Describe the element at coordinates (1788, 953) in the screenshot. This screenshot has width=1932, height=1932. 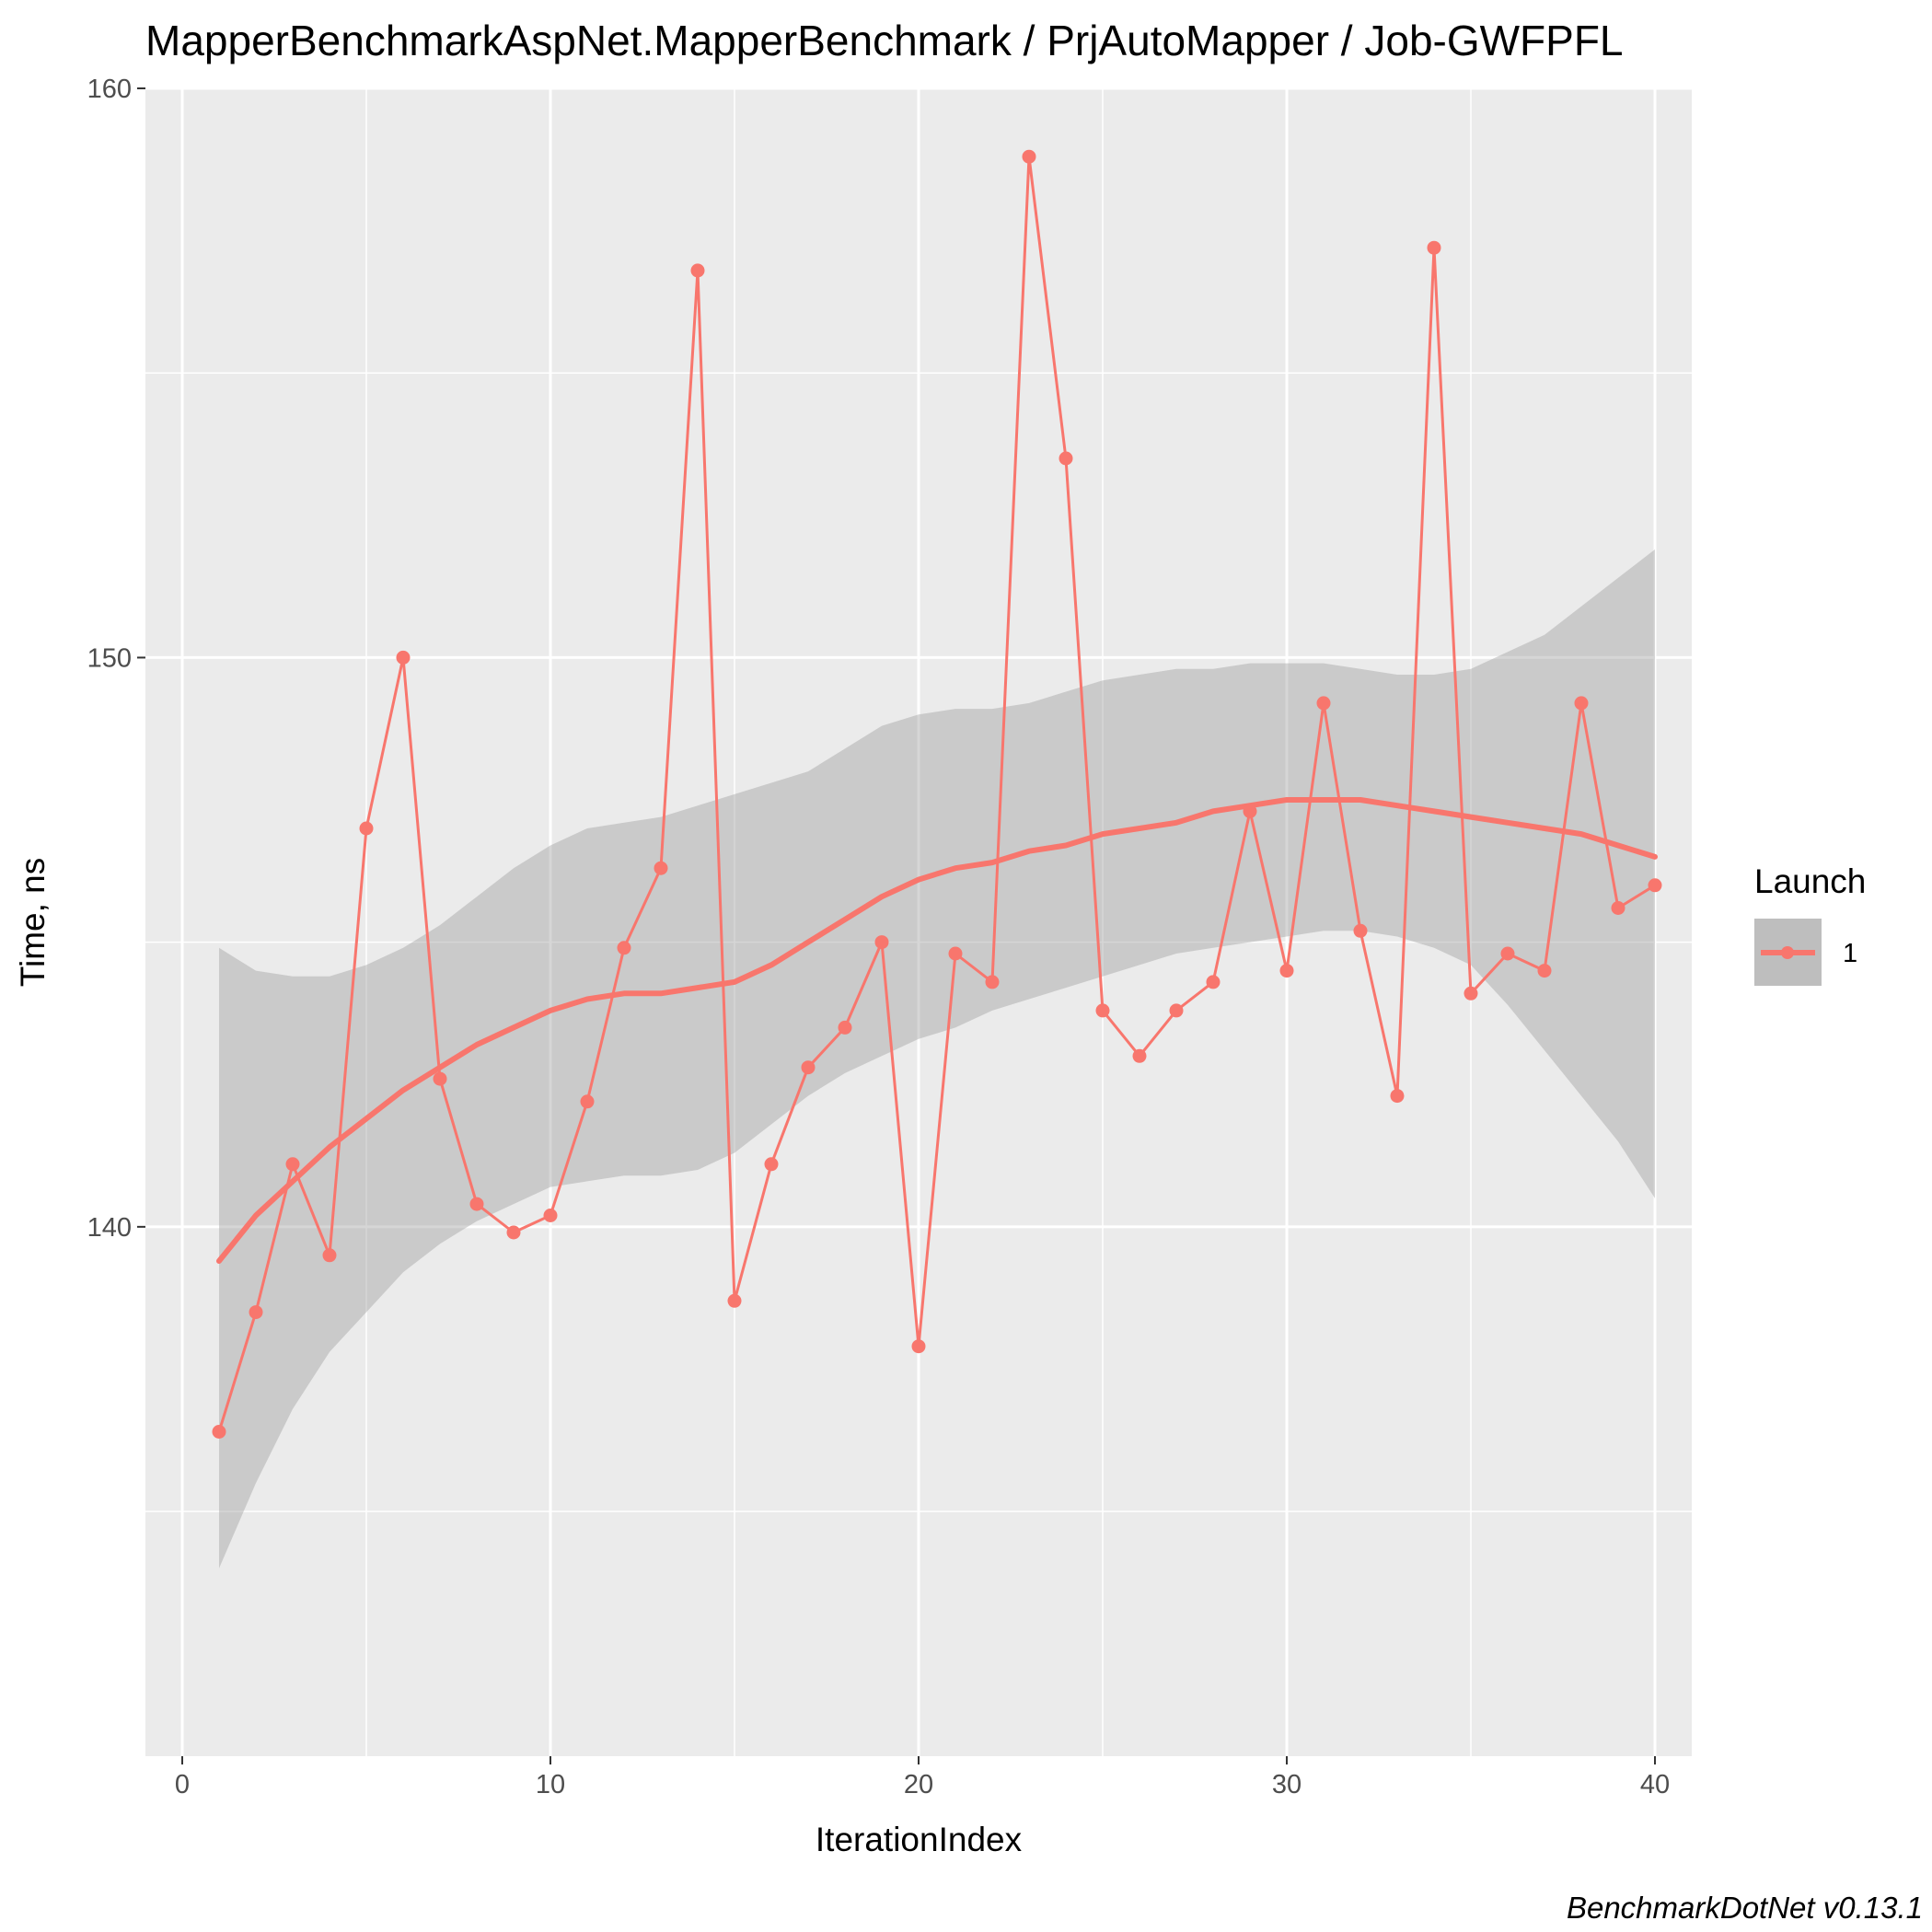
I see `legend-key-point` at that location.